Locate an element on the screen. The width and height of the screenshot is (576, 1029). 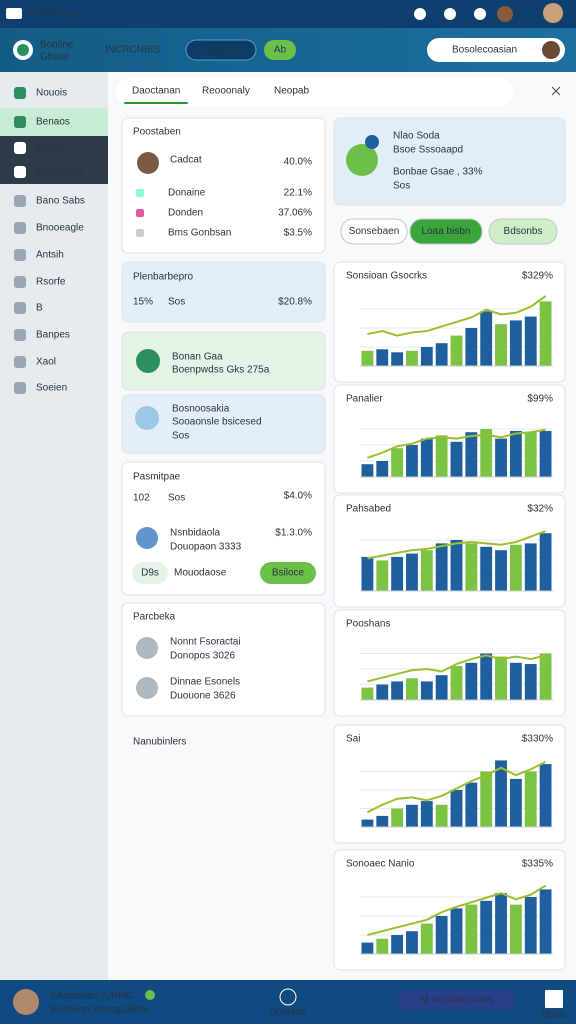
qr-code is located at coordinates (554, 999).